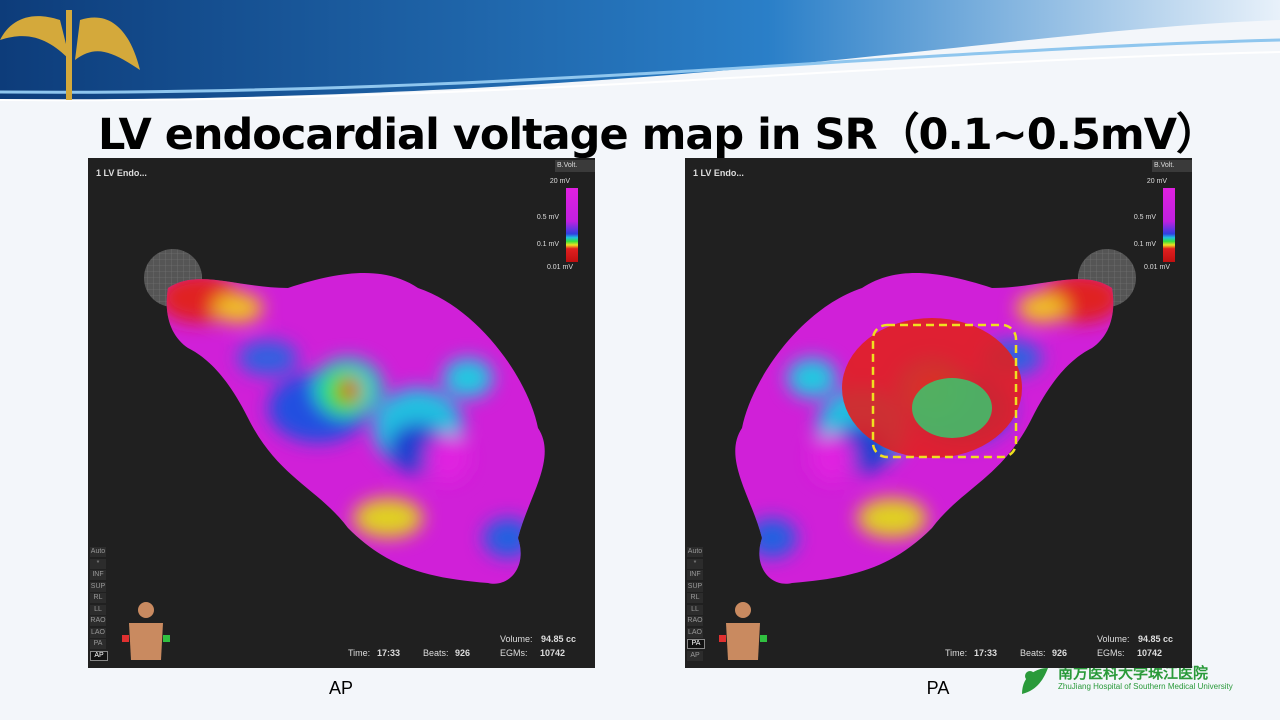 The image size is (1280, 720). What do you see at coordinates (938, 688) in the screenshot?
I see `panel-caption: PA` at bounding box center [938, 688].